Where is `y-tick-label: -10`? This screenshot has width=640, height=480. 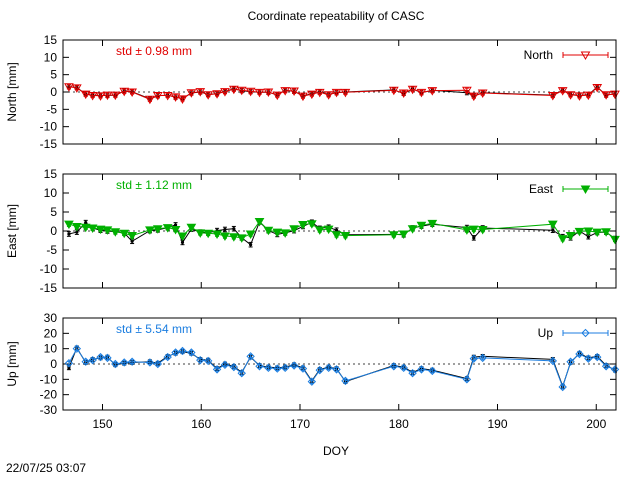
y-tick-label: -10 is located at coordinates (49, 127).